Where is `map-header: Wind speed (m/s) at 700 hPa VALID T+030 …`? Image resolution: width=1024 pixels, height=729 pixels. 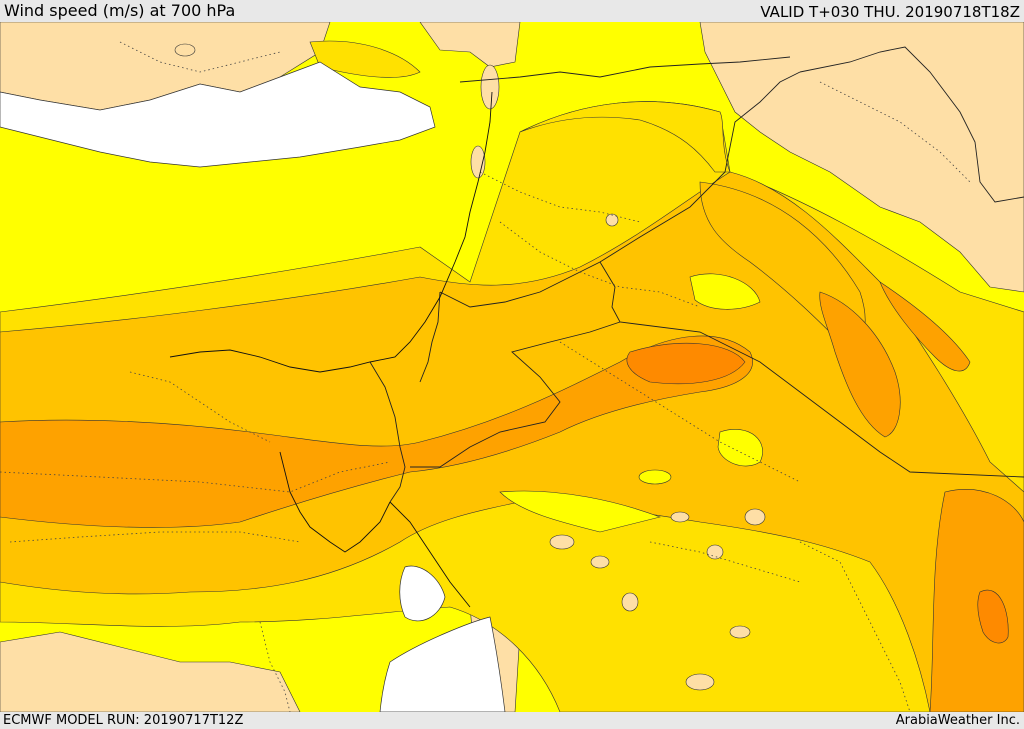
map-header: Wind speed (m/s) at 700 hPa VALID T+030 … is located at coordinates (512, 11).